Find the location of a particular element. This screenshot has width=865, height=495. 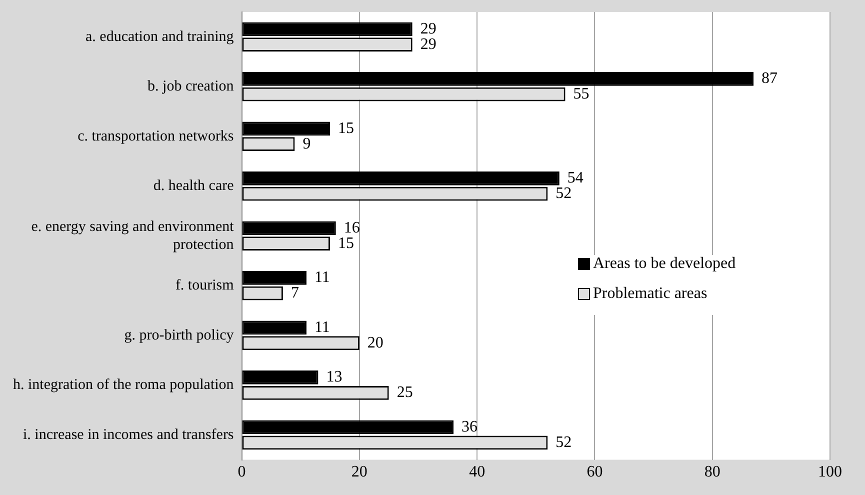

x-tick-label: 60 is located at coordinates (594, 472).